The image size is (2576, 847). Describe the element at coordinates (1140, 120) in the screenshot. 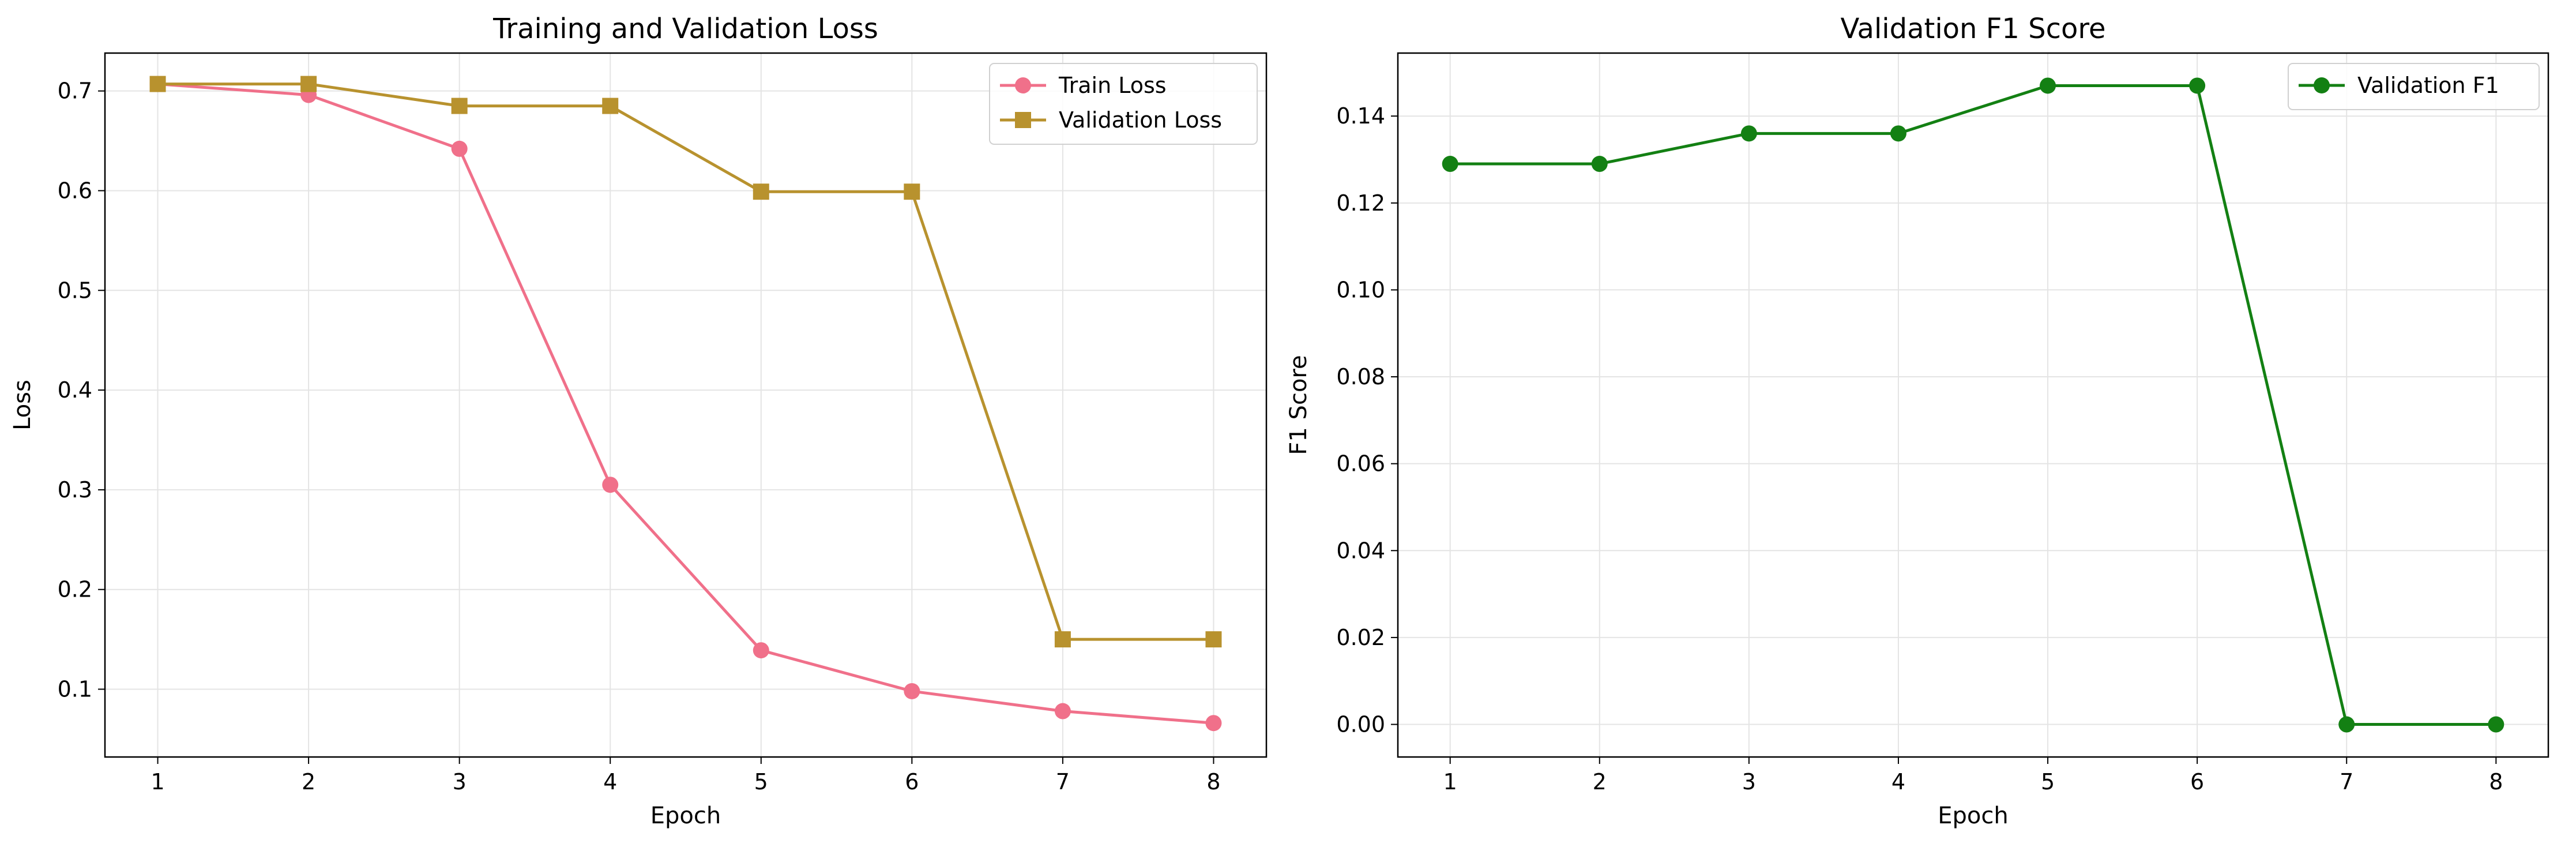

I see `legend-entry-label: Validation Loss` at that location.